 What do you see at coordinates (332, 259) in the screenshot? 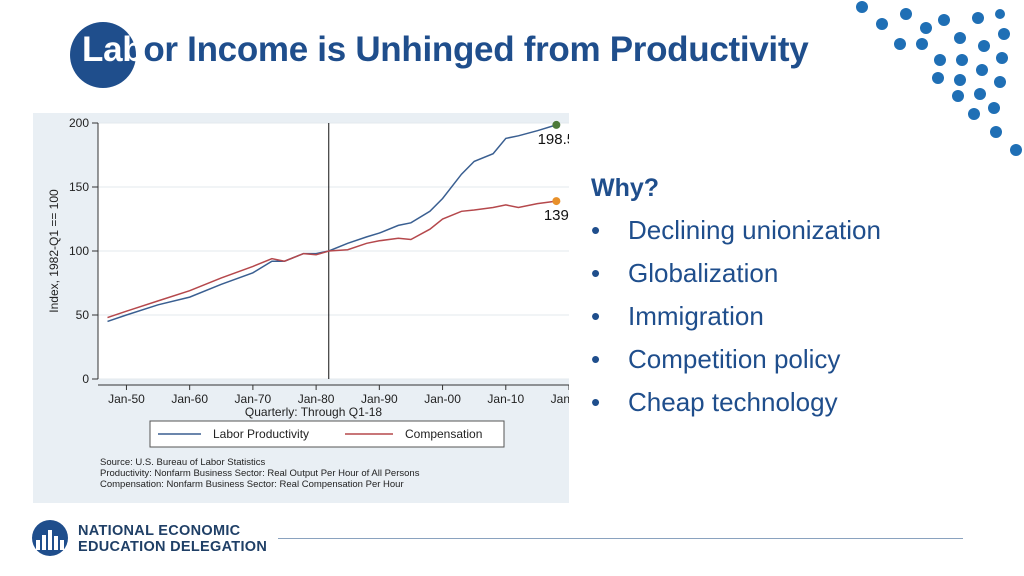
I see `series-line` at bounding box center [332, 259].